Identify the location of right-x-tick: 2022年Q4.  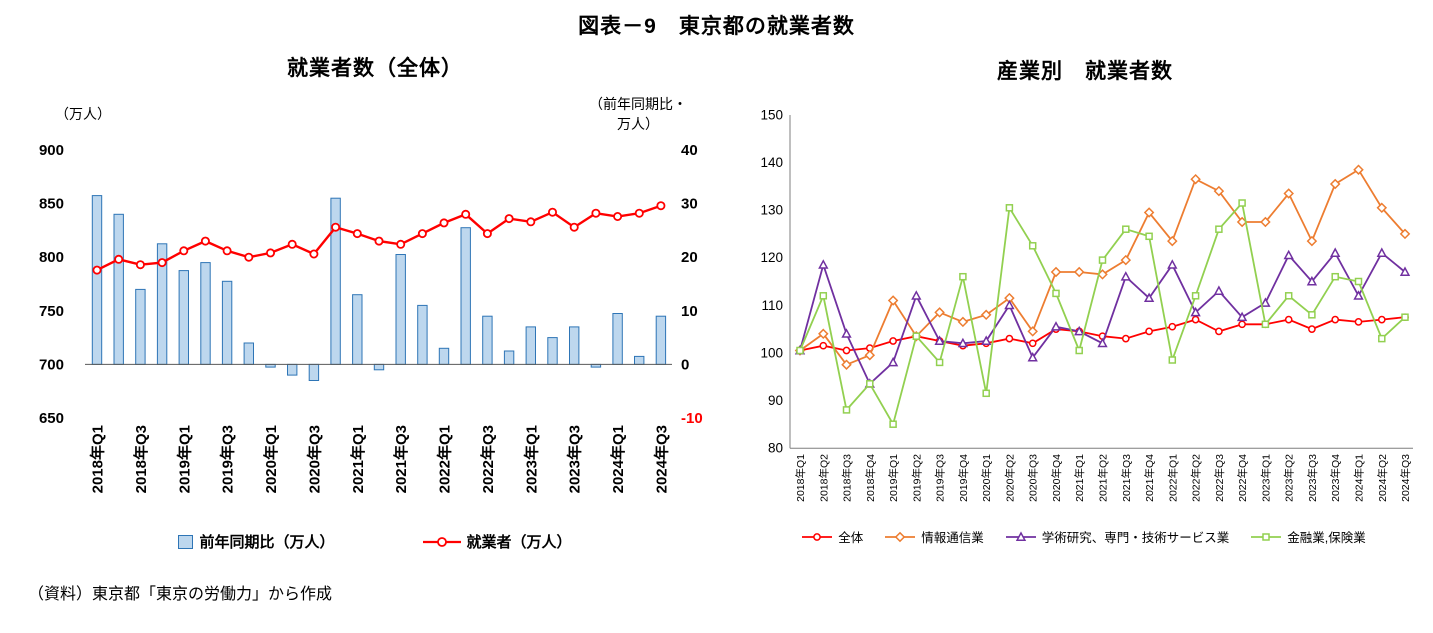
(1242, 478).